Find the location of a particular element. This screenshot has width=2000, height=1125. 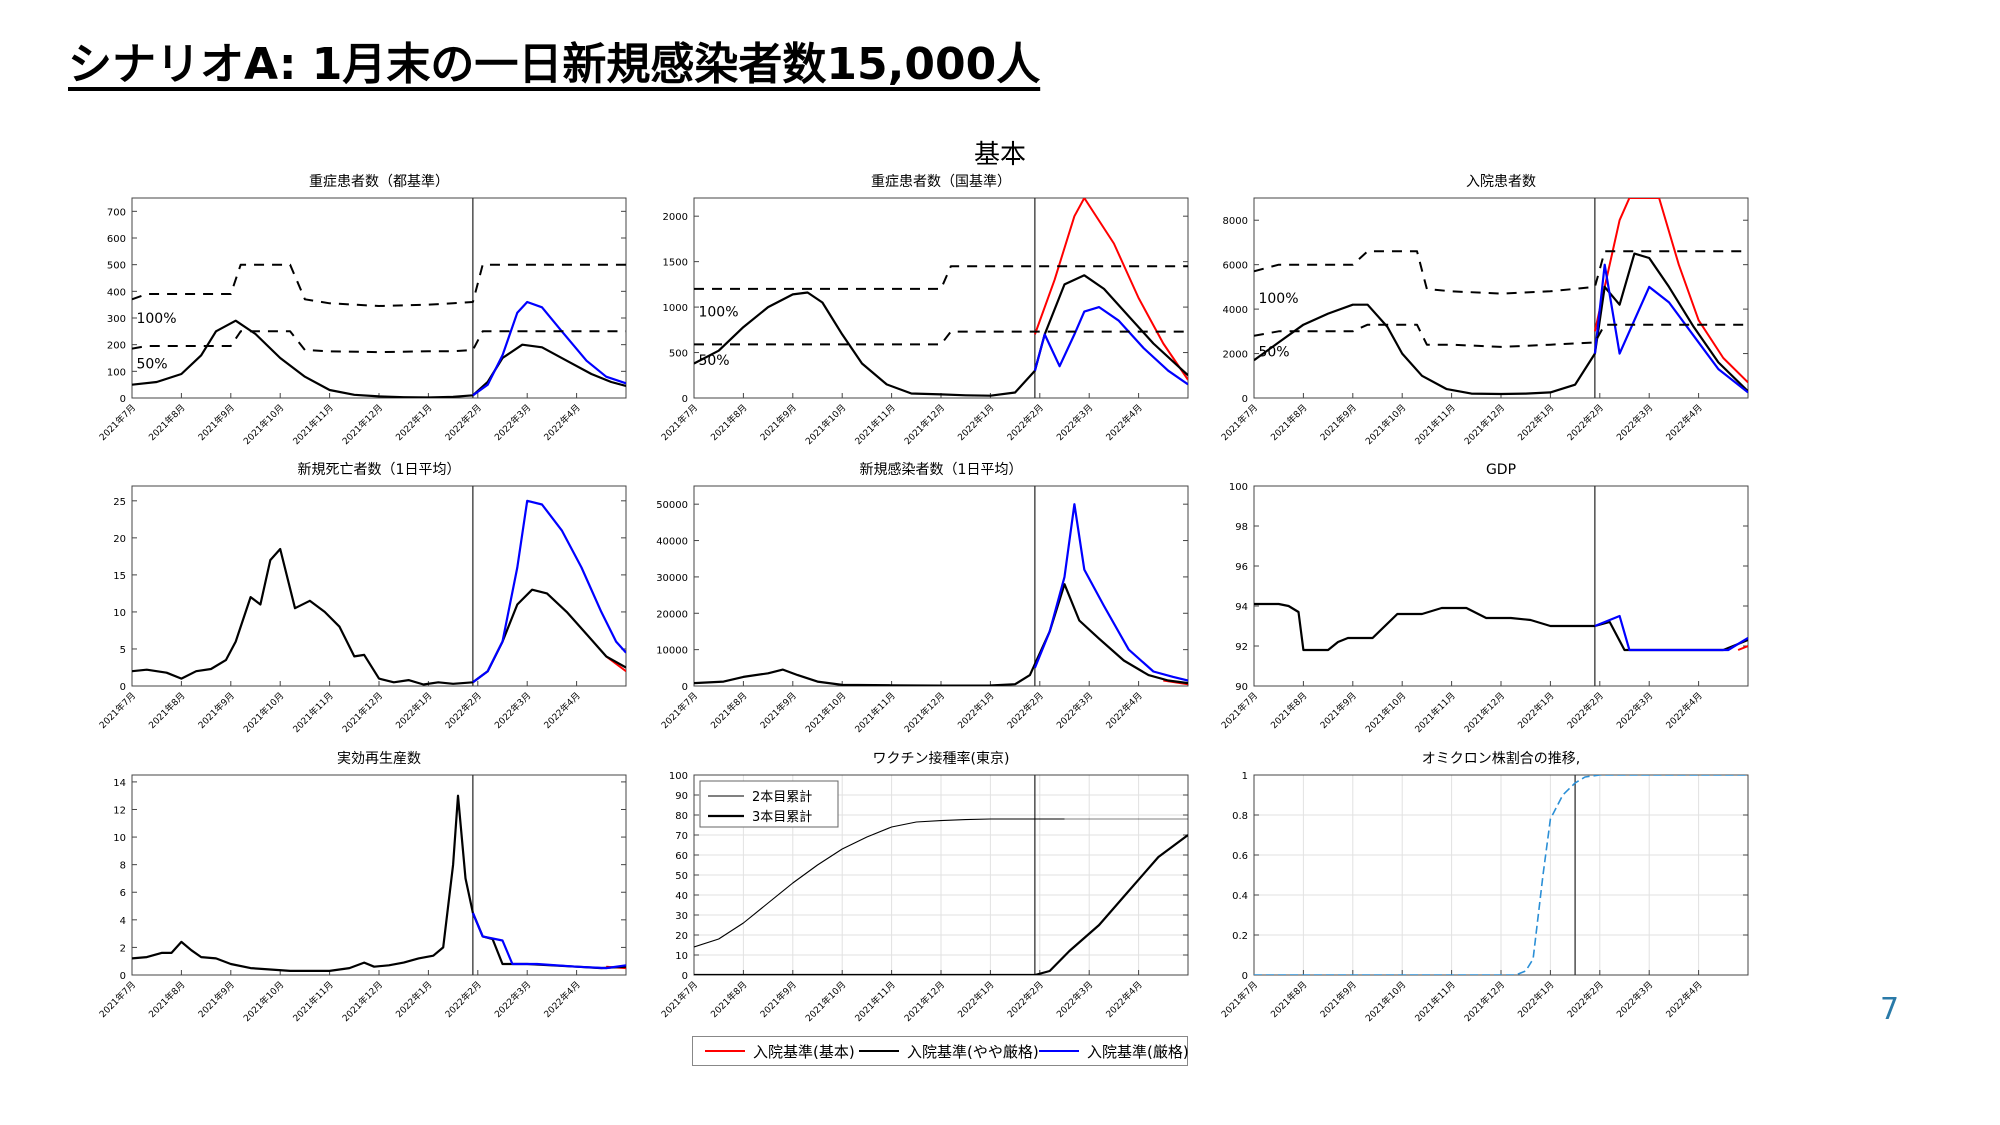

y-tick-label: 6000 is located at coordinates (1235, 266).